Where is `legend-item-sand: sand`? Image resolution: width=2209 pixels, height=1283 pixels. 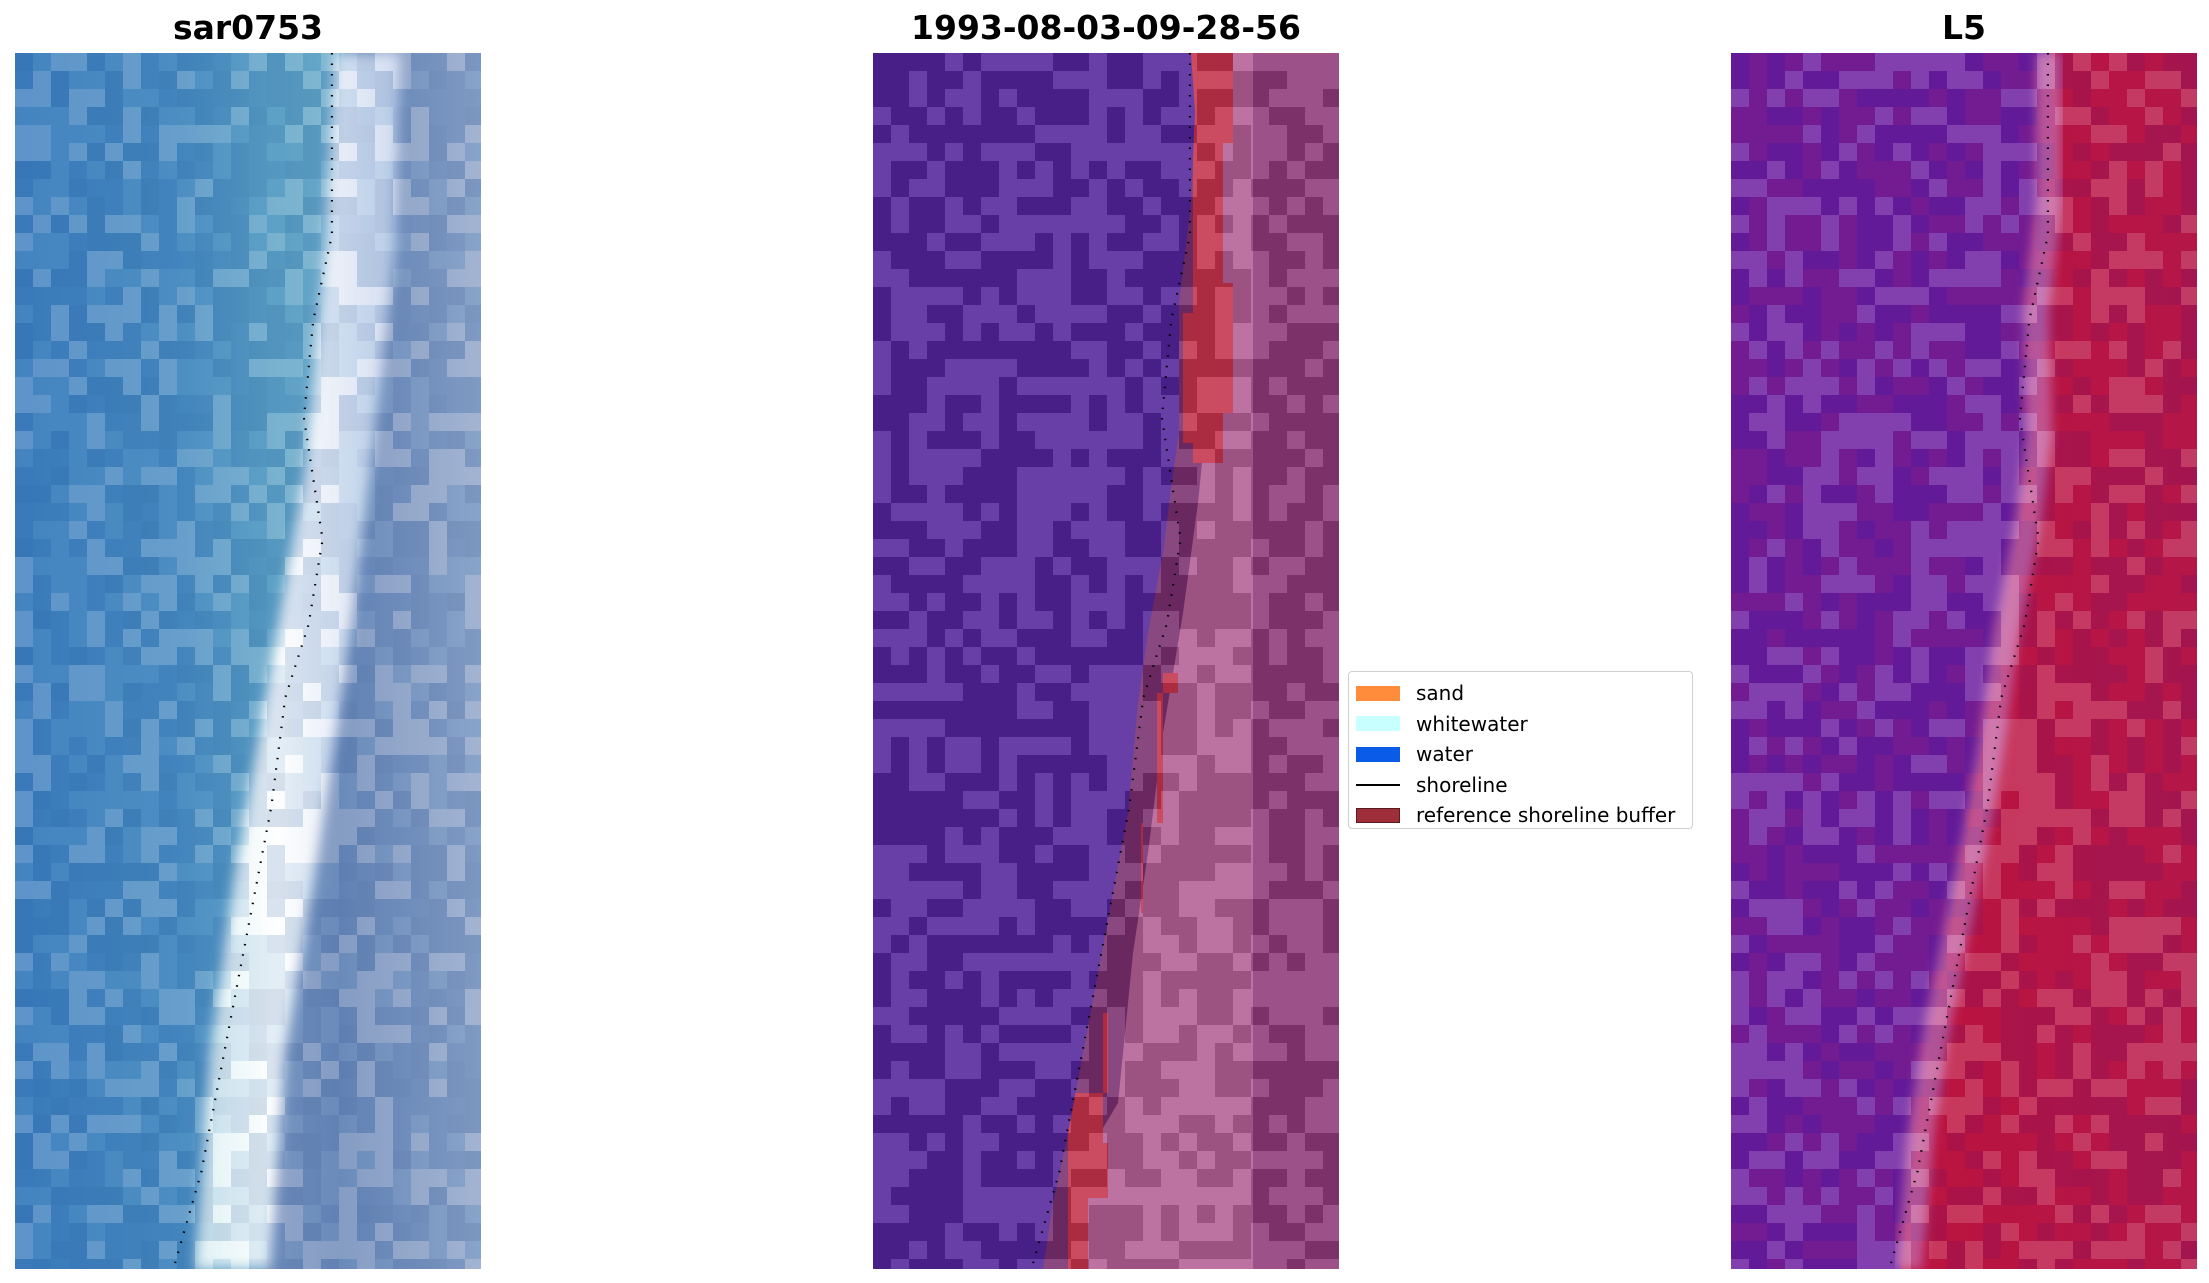 legend-item-sand: sand is located at coordinates (1520, 693).